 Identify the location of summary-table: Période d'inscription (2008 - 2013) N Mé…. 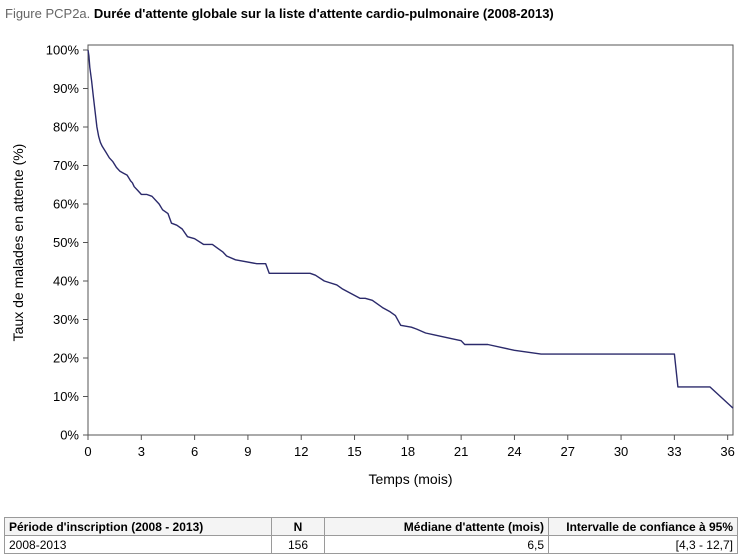
(371, 535).